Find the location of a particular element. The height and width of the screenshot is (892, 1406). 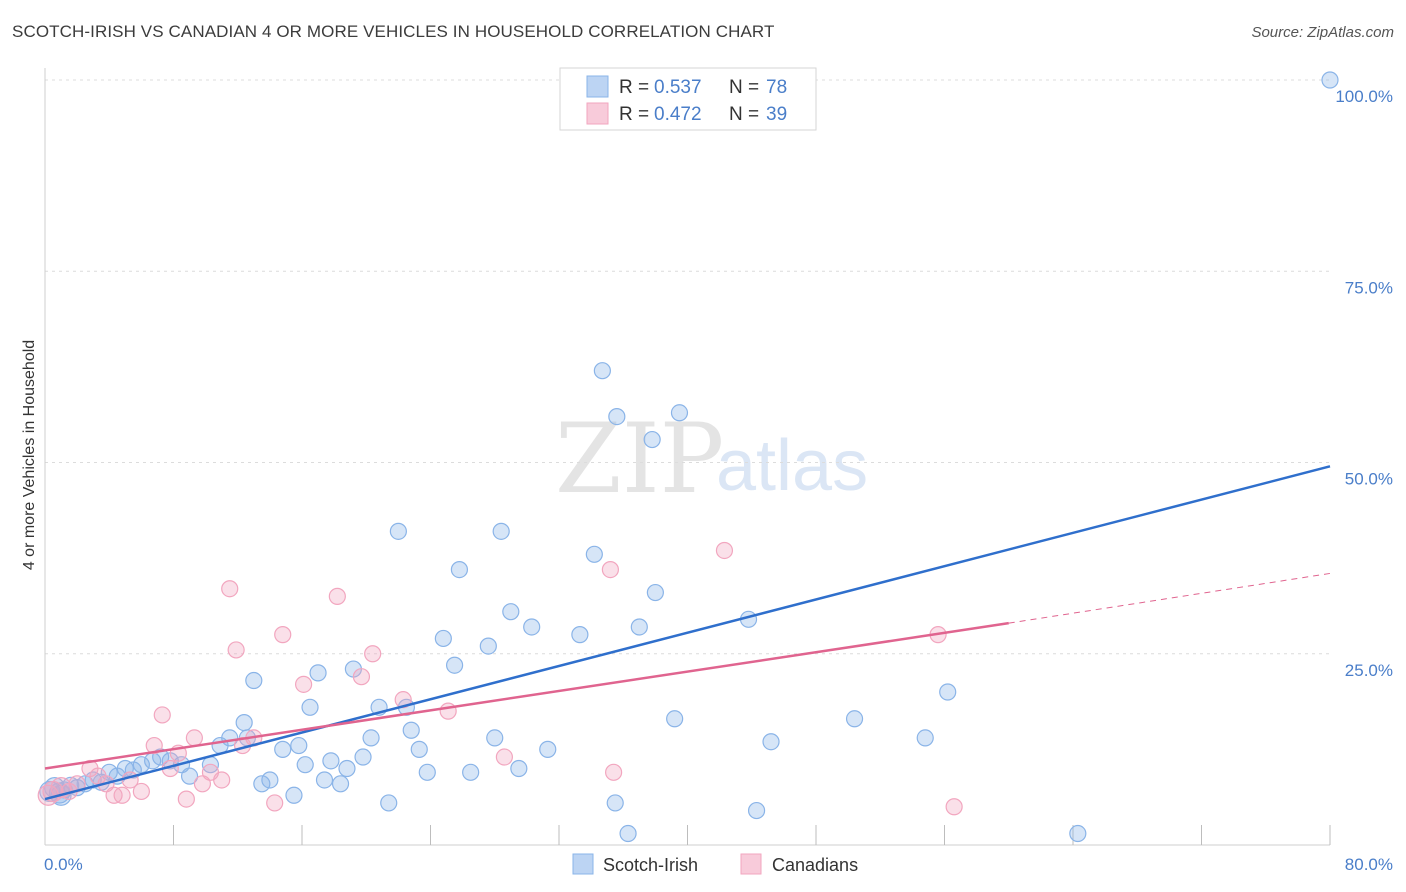

bottom-legend-label-scotch-irish: Scotch-Irish is located at coordinates (650, 865).